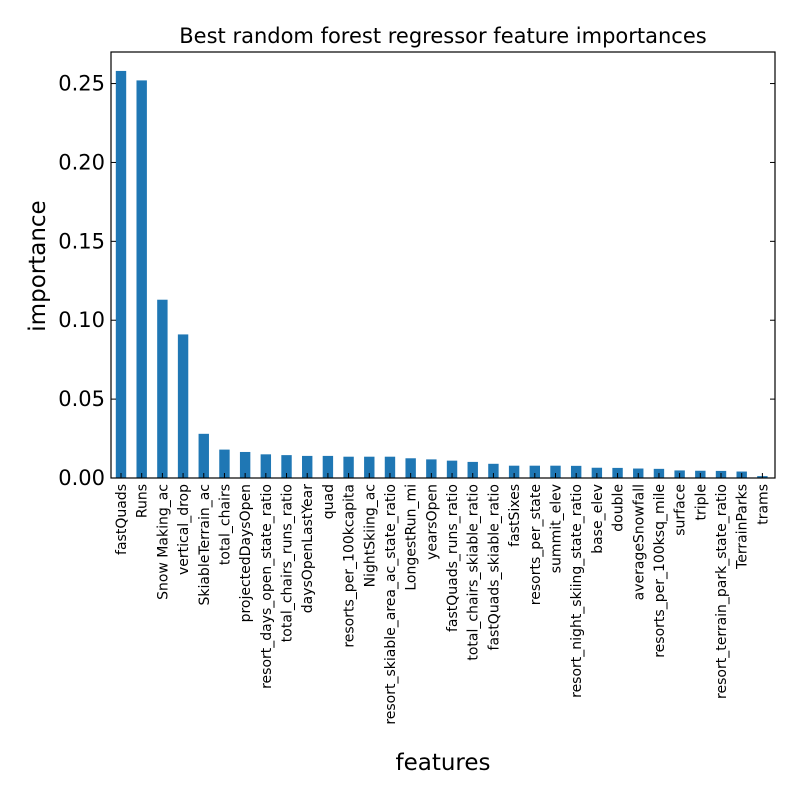  Describe the element at coordinates (81, 162) in the screenshot. I see `y-tick-label: 0.20` at that location.